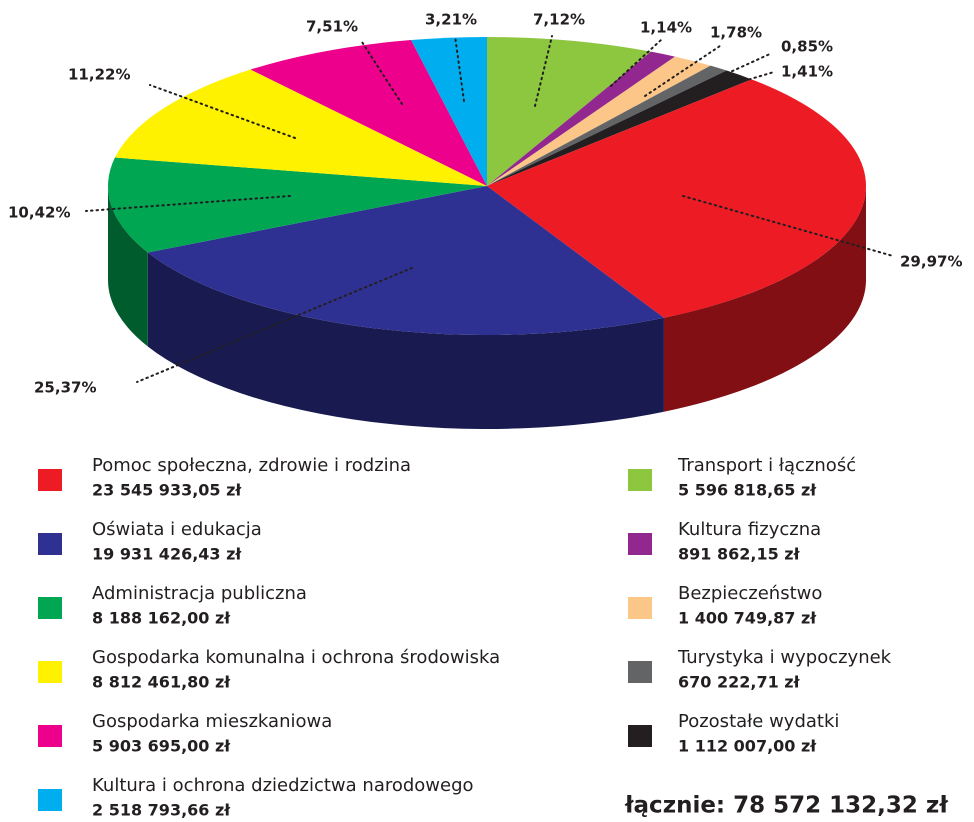 The image size is (974, 822). I want to click on legend-label: Administracja publiczna, so click(199, 593).